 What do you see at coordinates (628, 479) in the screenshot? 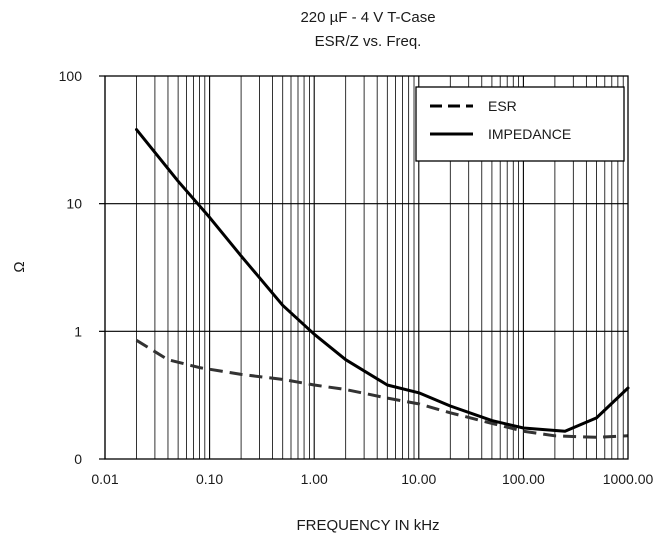
I see `x-tick-label: 1000.00` at bounding box center [628, 479].